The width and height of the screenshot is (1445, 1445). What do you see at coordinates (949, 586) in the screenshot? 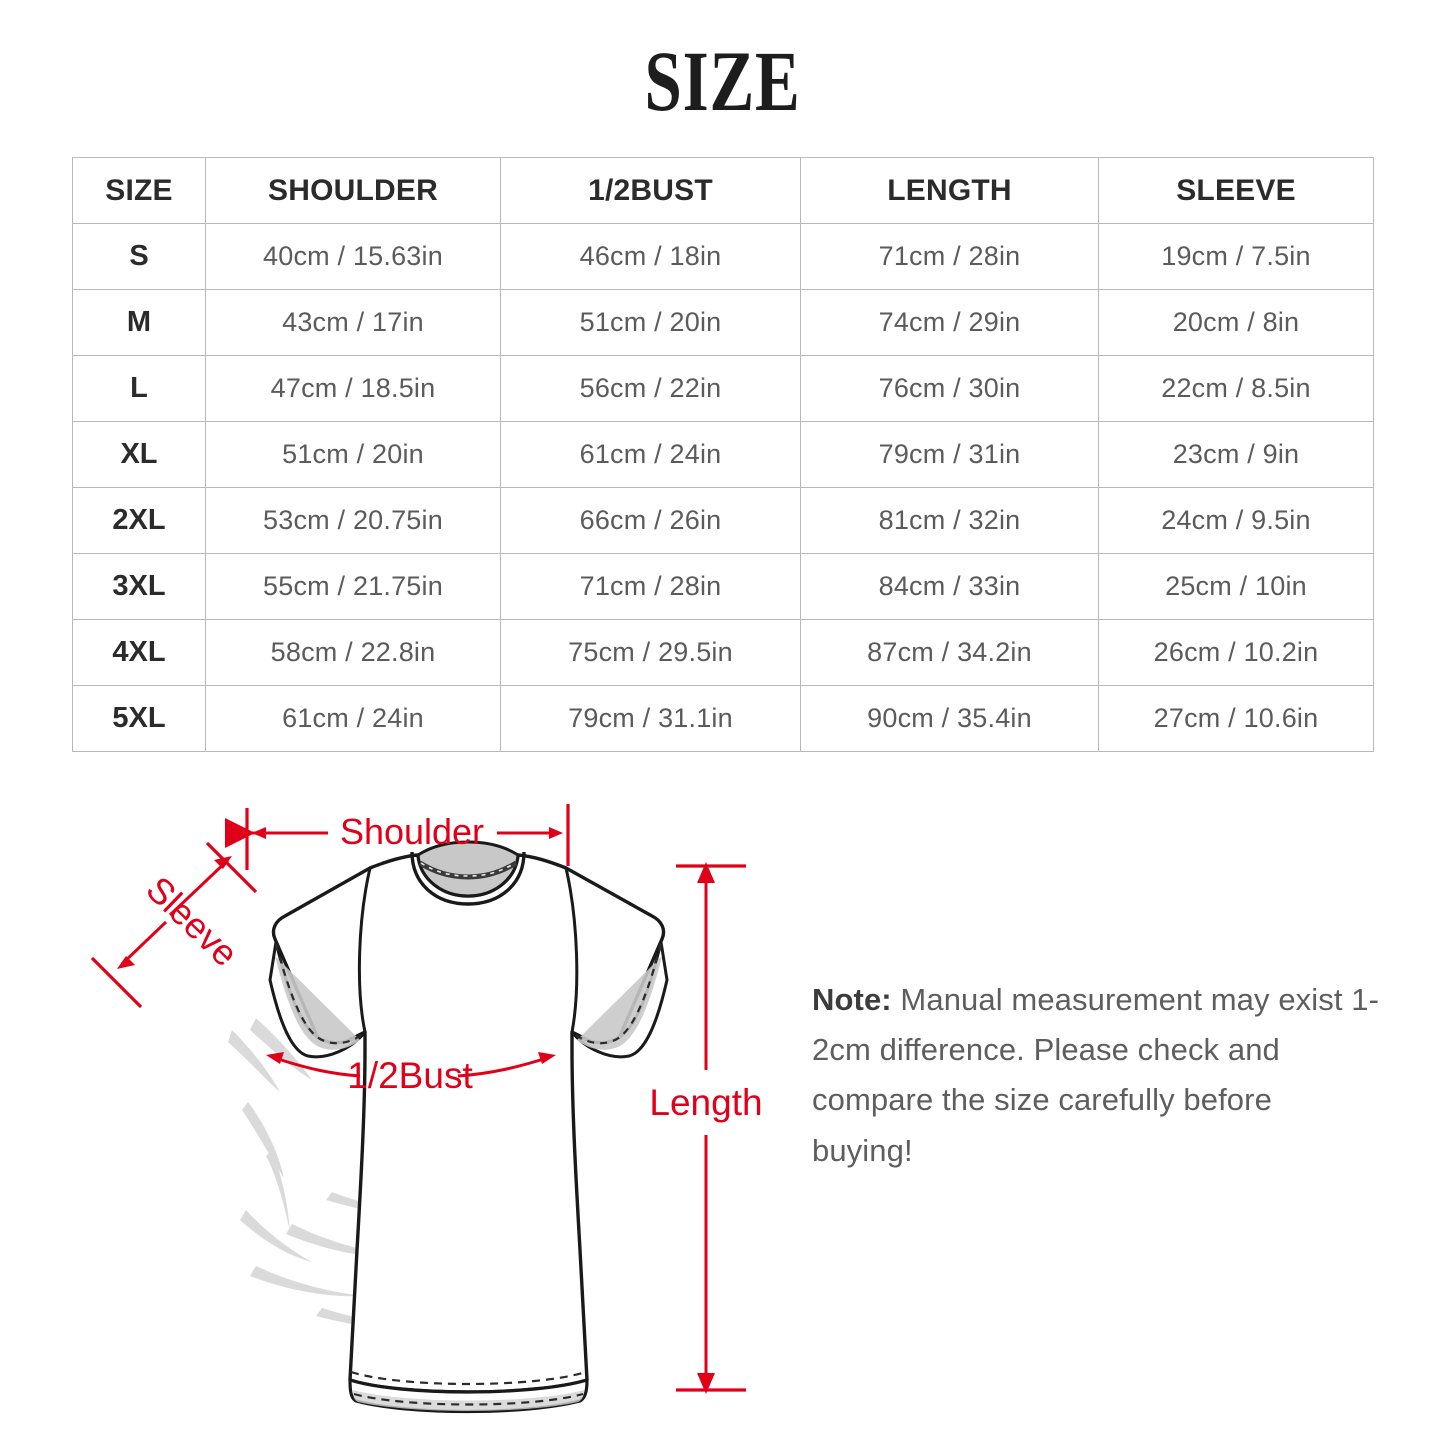
I see `row-length-value: 84cm / 33in` at bounding box center [949, 586].